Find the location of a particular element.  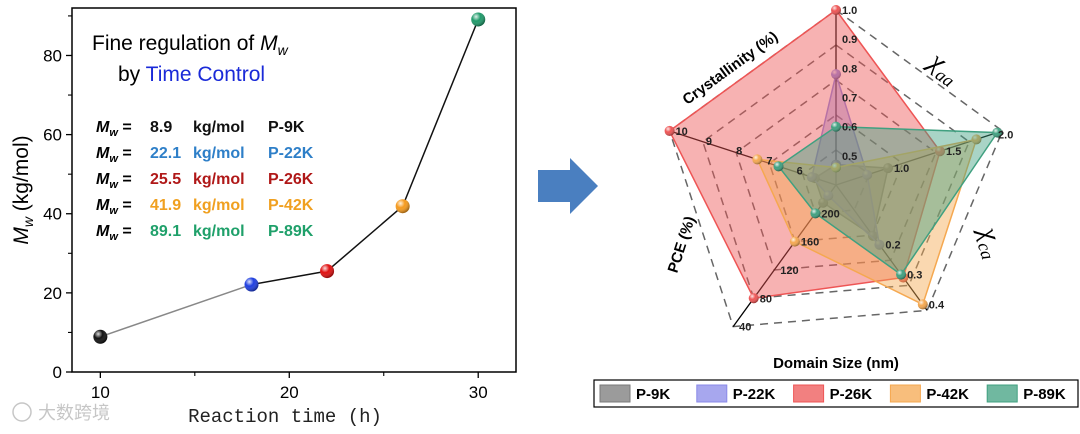

legend-label: P-26K is located at coordinates (851, 394).